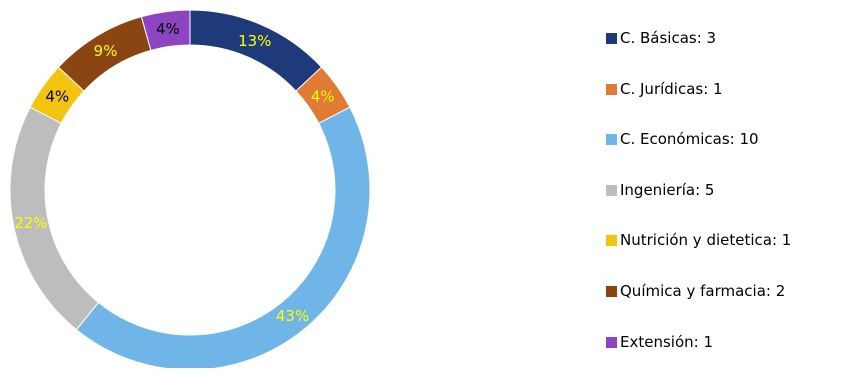 The height and width of the screenshot is (382, 851). What do you see at coordinates (706, 240) in the screenshot?
I see `legend-label: Nutrición y dietetica: 1` at bounding box center [706, 240].